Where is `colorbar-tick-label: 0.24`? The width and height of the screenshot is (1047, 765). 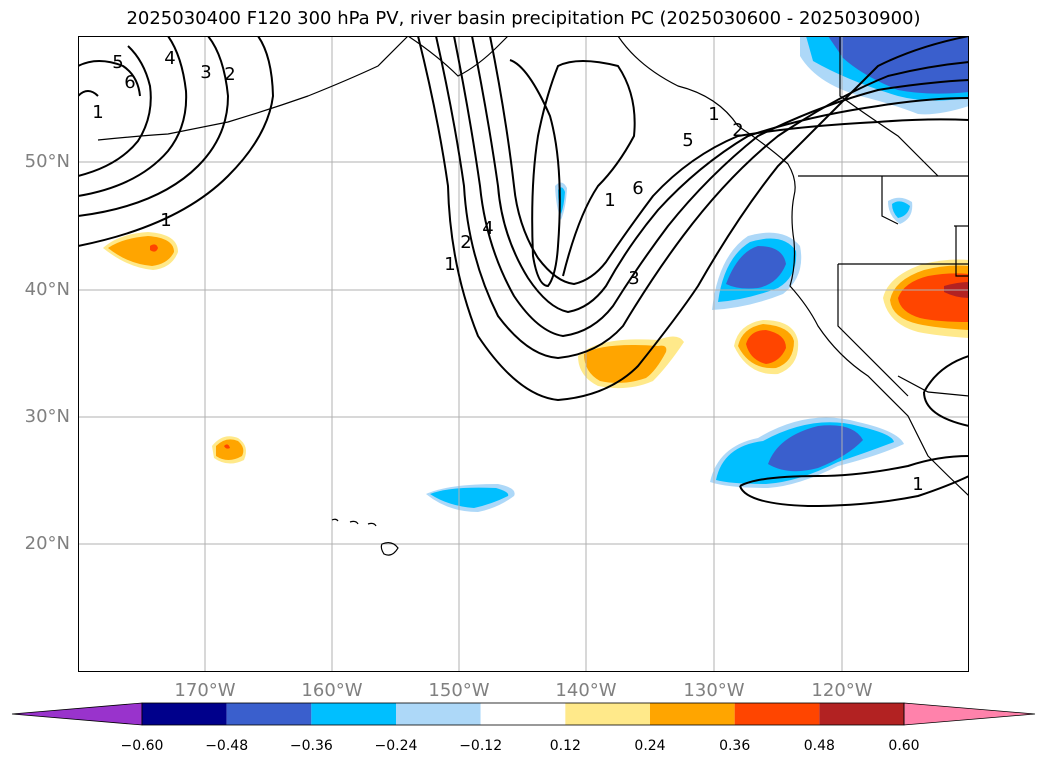
colorbar-tick-label: 0.24 is located at coordinates (650, 746).